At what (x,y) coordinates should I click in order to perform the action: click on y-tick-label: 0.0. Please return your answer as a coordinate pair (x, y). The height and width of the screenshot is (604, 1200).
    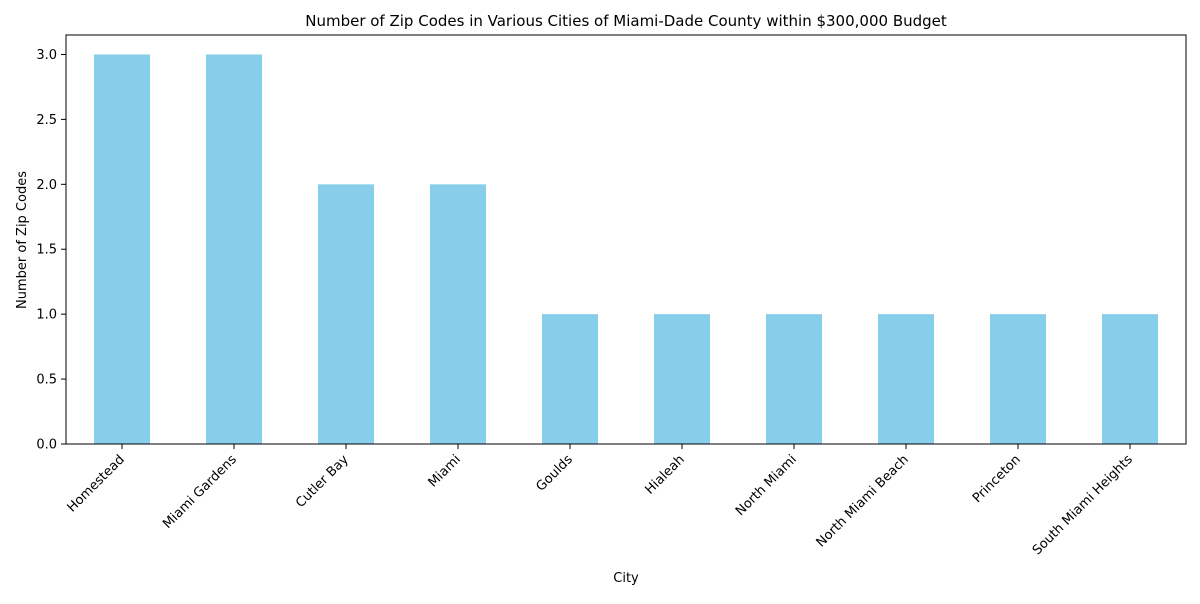
    Looking at the image, I should click on (46, 445).